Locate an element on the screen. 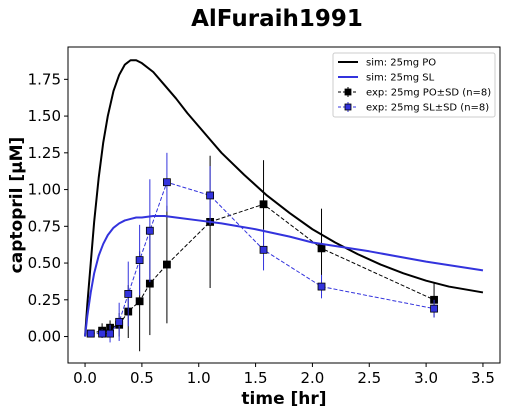  legend-box is located at coordinates (414, 85).